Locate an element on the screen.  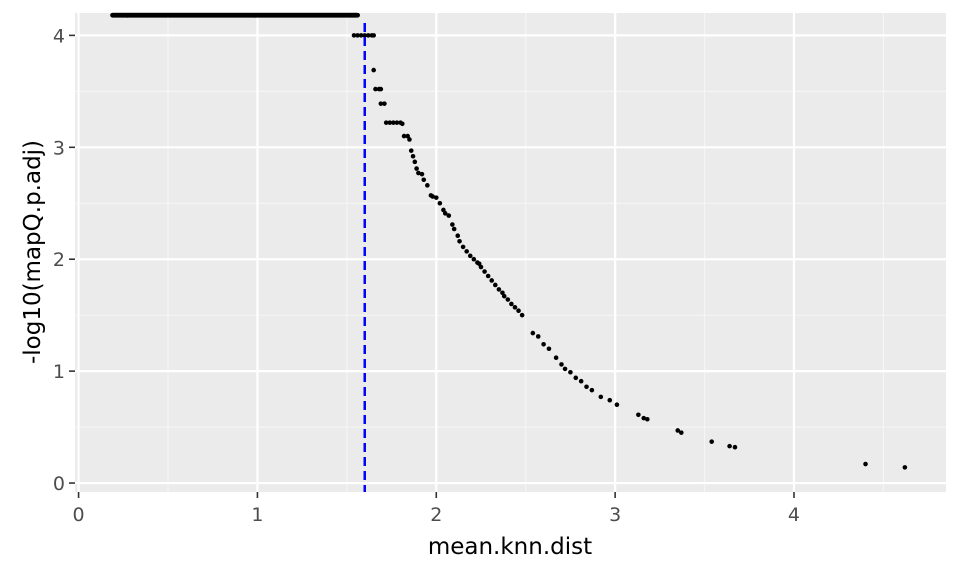
x-axis-title: mean.knn.dist is located at coordinates (510, 547).